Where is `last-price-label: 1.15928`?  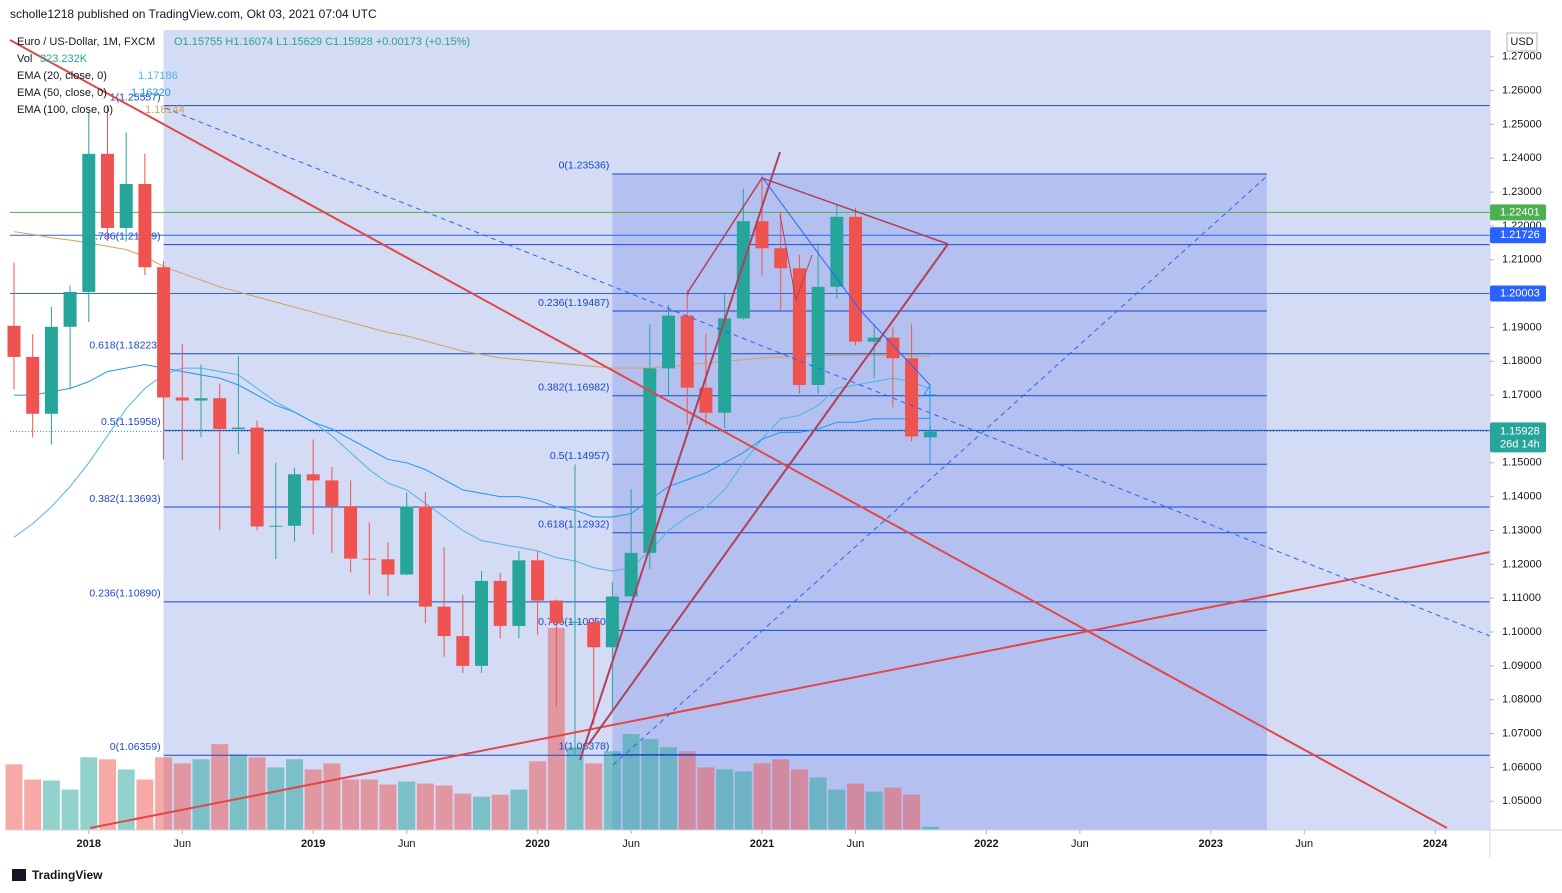 last-price-label: 1.15928 is located at coordinates (1520, 431).